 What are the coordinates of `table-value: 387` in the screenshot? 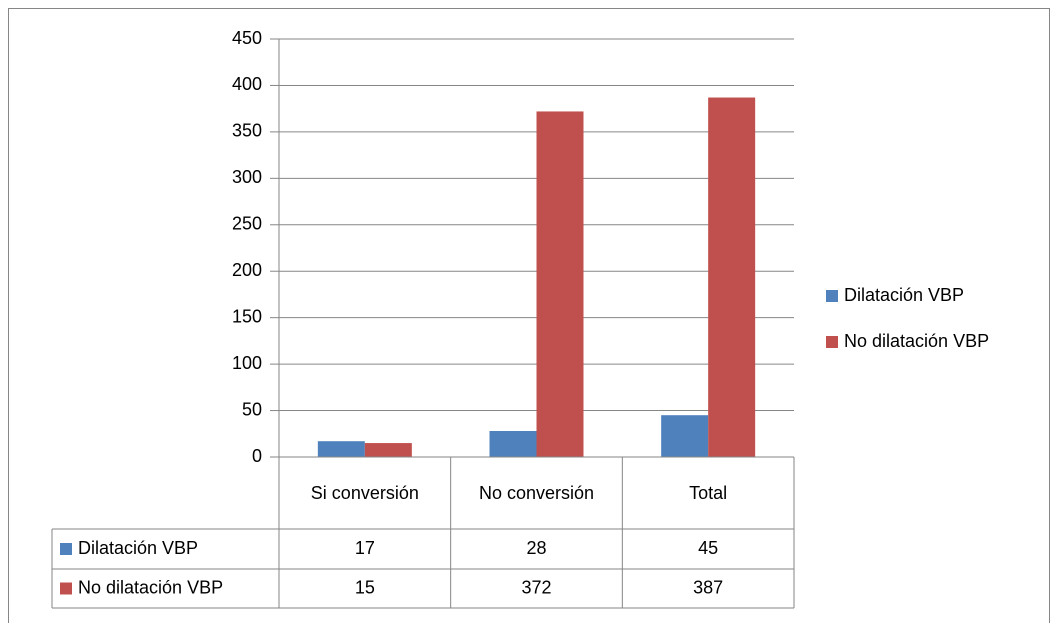 It's located at (708, 587).